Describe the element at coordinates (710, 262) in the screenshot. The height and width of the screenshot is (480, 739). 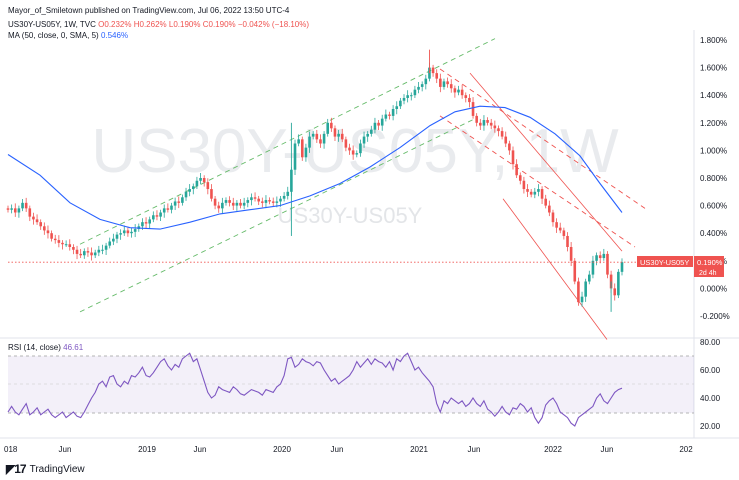
I see `price-tag-value: 0.190%` at that location.